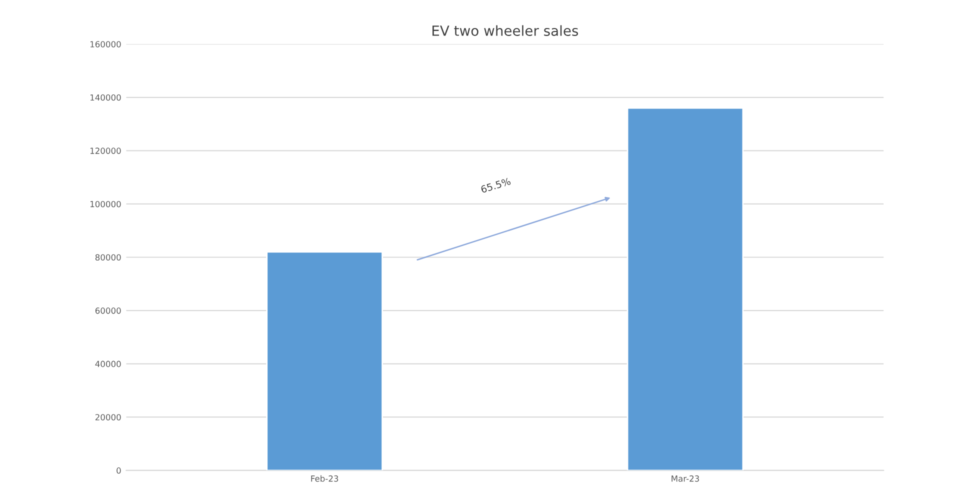  I want to click on y-tick-label: 0, so click(118, 470).